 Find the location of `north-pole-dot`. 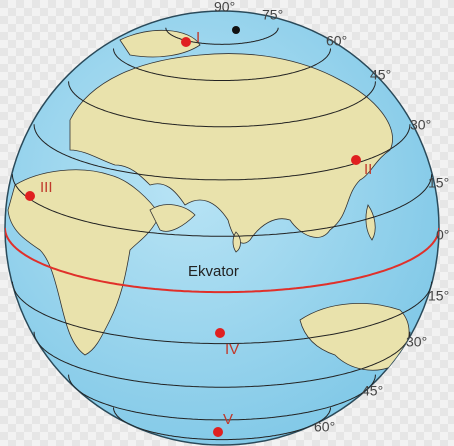

north-pole-dot is located at coordinates (236, 30).